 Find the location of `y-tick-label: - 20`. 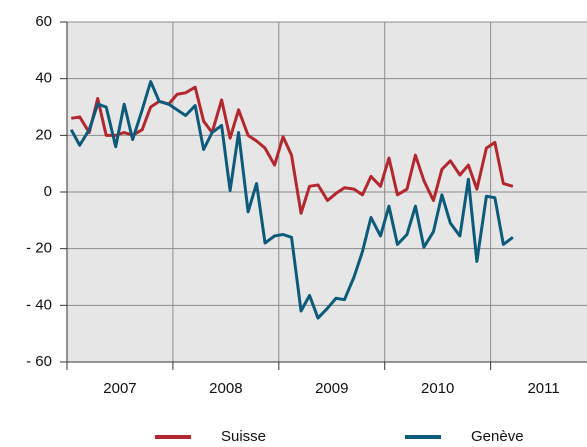

y-tick-label: - 20 is located at coordinates (39, 248).